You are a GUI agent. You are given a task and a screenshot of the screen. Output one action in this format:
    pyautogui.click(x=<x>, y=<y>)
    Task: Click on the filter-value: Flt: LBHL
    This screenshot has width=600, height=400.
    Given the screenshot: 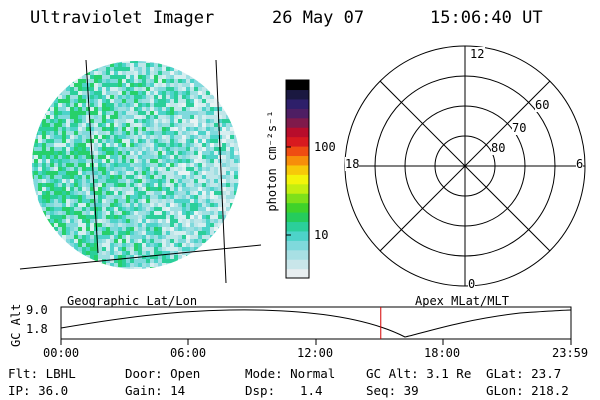 What is the action you would take?
    pyautogui.click(x=42, y=373)
    